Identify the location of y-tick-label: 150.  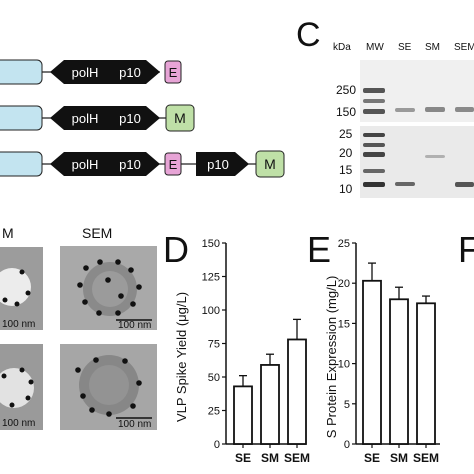
(211, 244).